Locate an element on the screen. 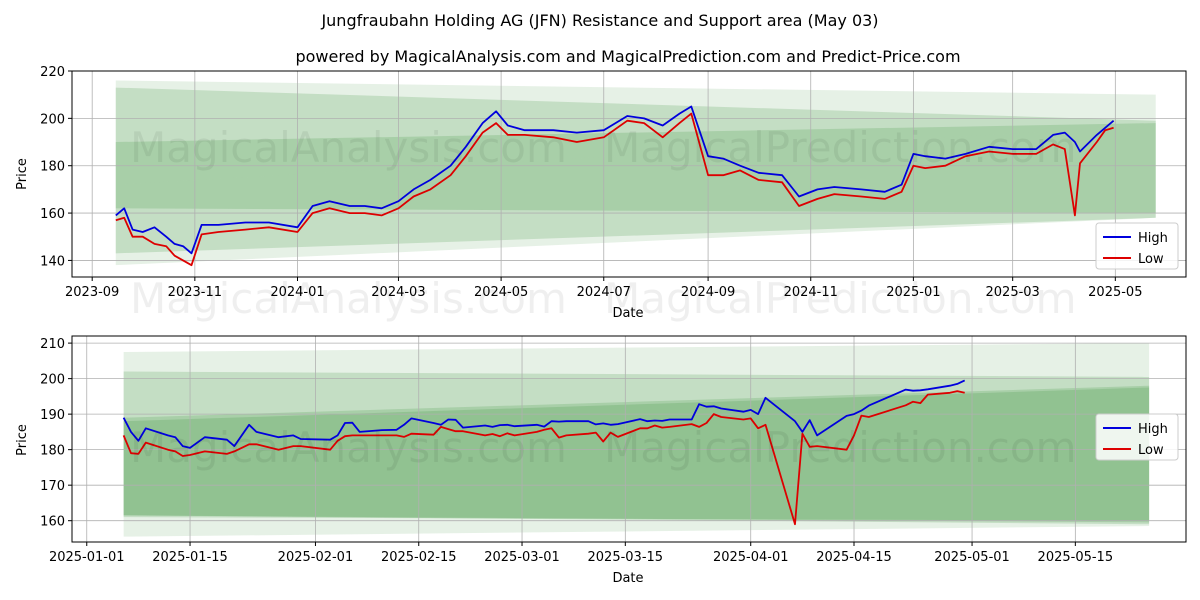  x-tick-label: 2025-03 is located at coordinates (1013, 292).